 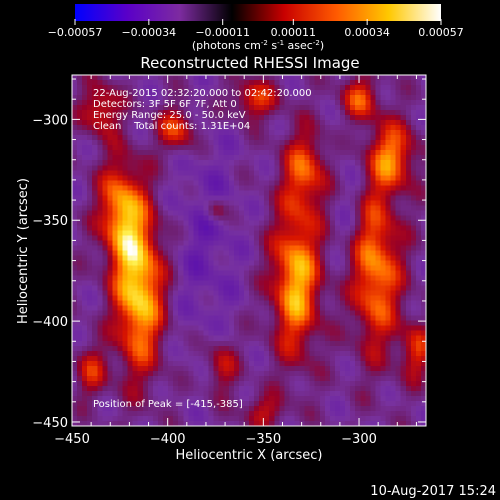 What do you see at coordinates (222, 32) in the screenshot?
I see `colorbar-tick-label: −0.00011` at bounding box center [222, 32].